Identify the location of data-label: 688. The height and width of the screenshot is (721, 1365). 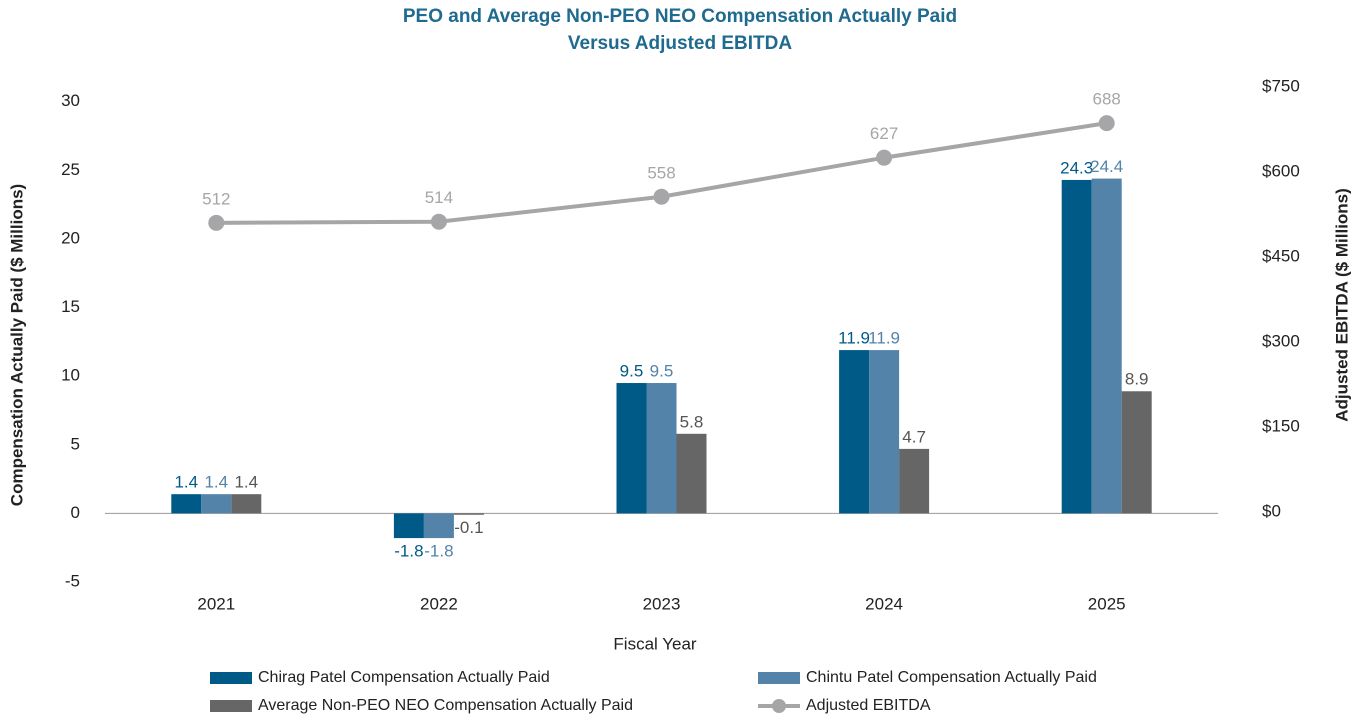
(1107, 99).